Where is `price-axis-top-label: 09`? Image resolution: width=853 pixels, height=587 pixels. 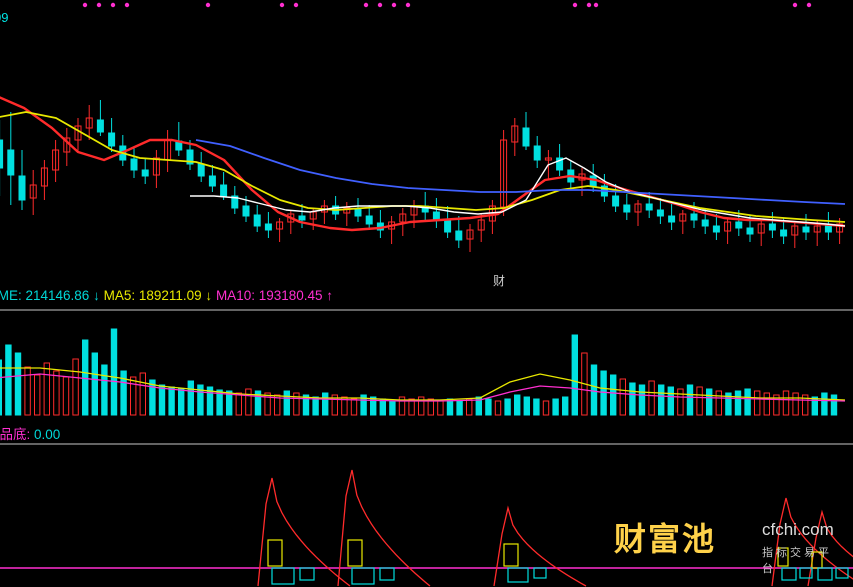
price-axis-top-label: 09 is located at coordinates (4, 17).